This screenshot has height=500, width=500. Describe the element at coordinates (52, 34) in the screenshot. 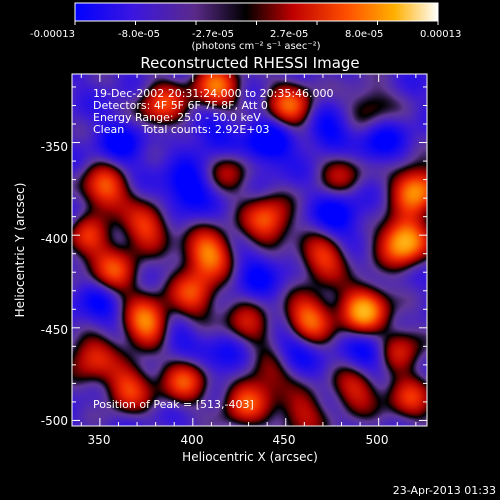

I see `colorbar-tick-0: -0.00013` at that location.